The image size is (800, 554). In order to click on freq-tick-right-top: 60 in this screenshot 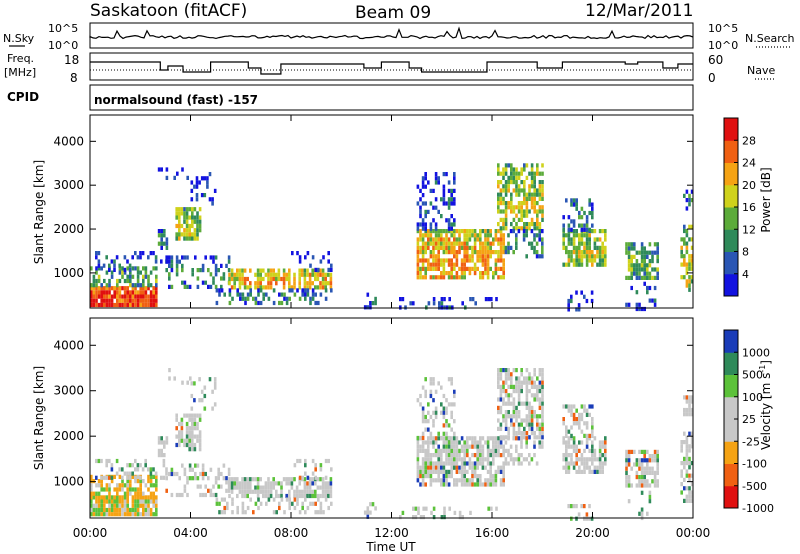, I will do `click(715, 60)`.